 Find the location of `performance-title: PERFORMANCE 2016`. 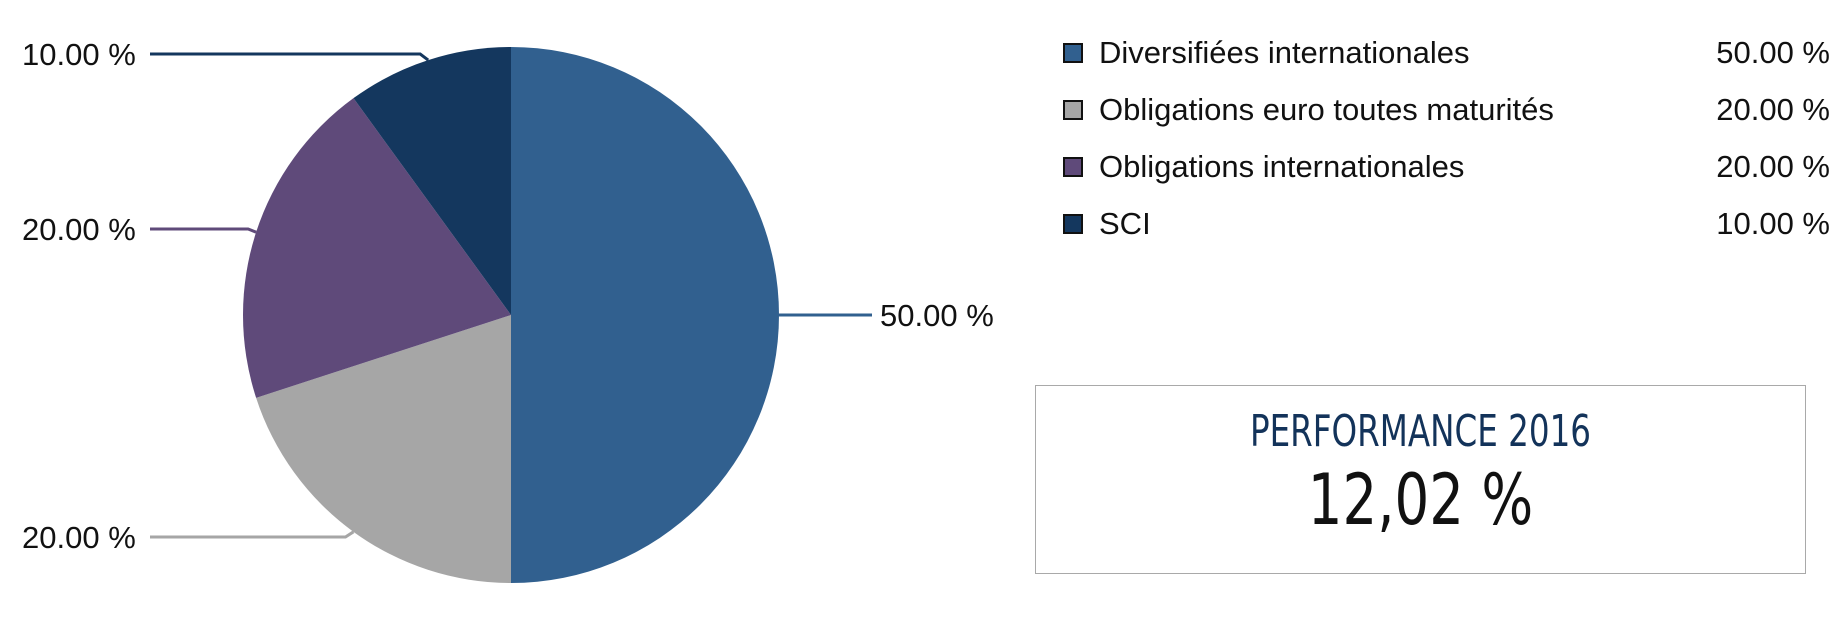

performance-title: PERFORMANCE 2016 is located at coordinates (1420, 431).